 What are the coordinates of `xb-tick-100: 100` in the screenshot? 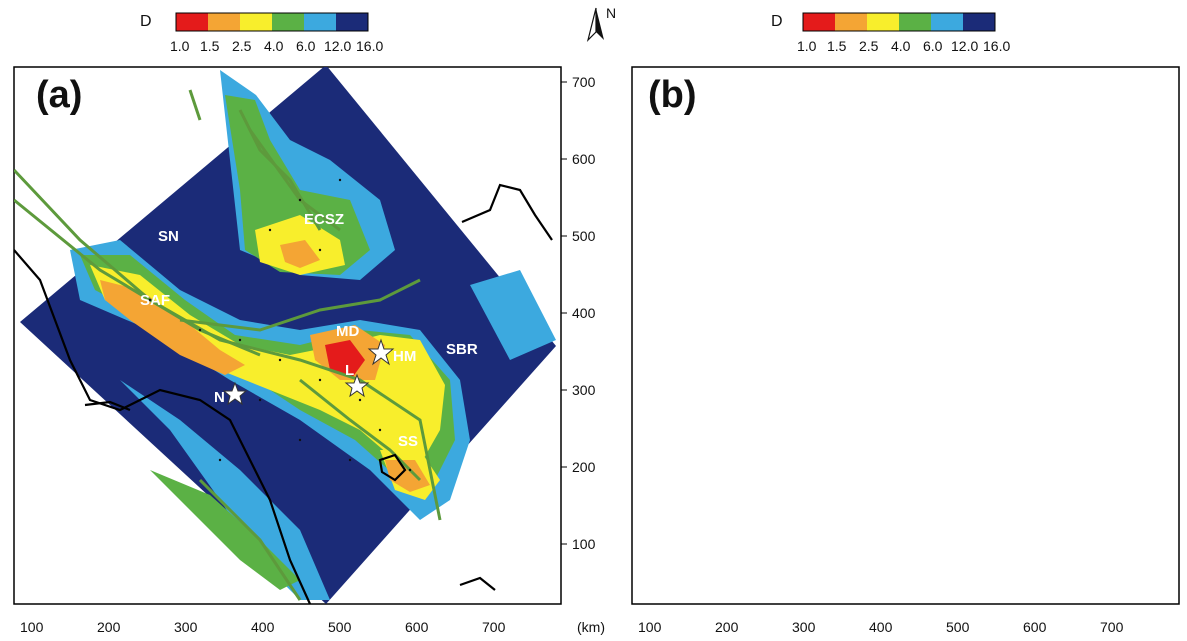 It's located at (650, 627).